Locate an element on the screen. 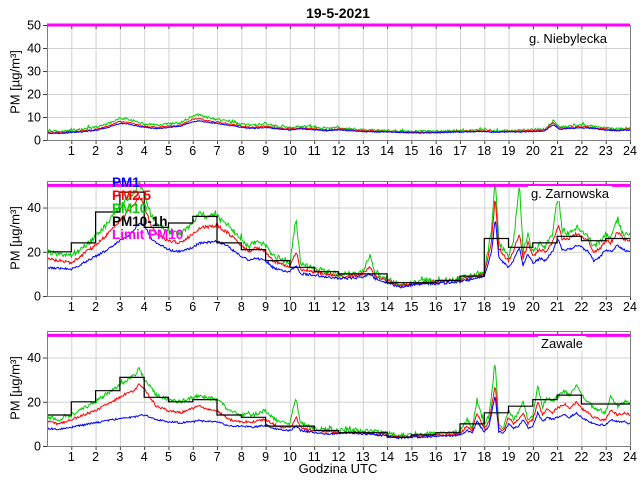 This screenshot has height=480, width=640. y-tick-label: 10 is located at coordinates (34, 118).